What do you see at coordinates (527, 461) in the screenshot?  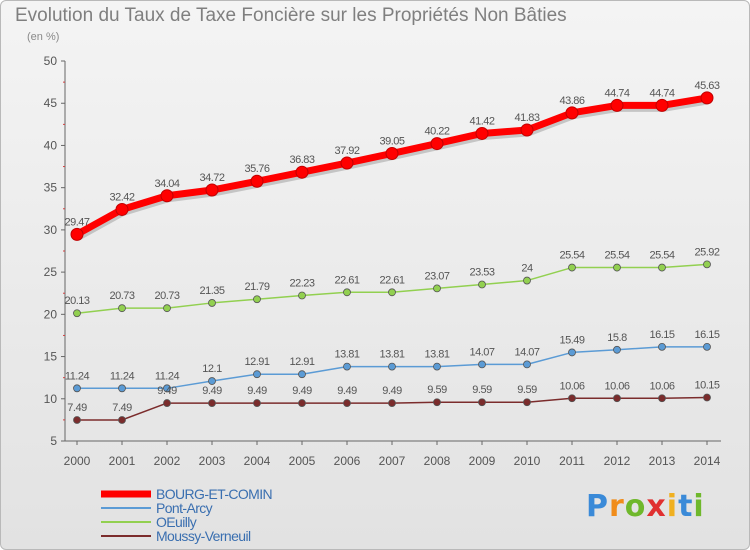 I see `x-tick-label: 2010` at bounding box center [527, 461].